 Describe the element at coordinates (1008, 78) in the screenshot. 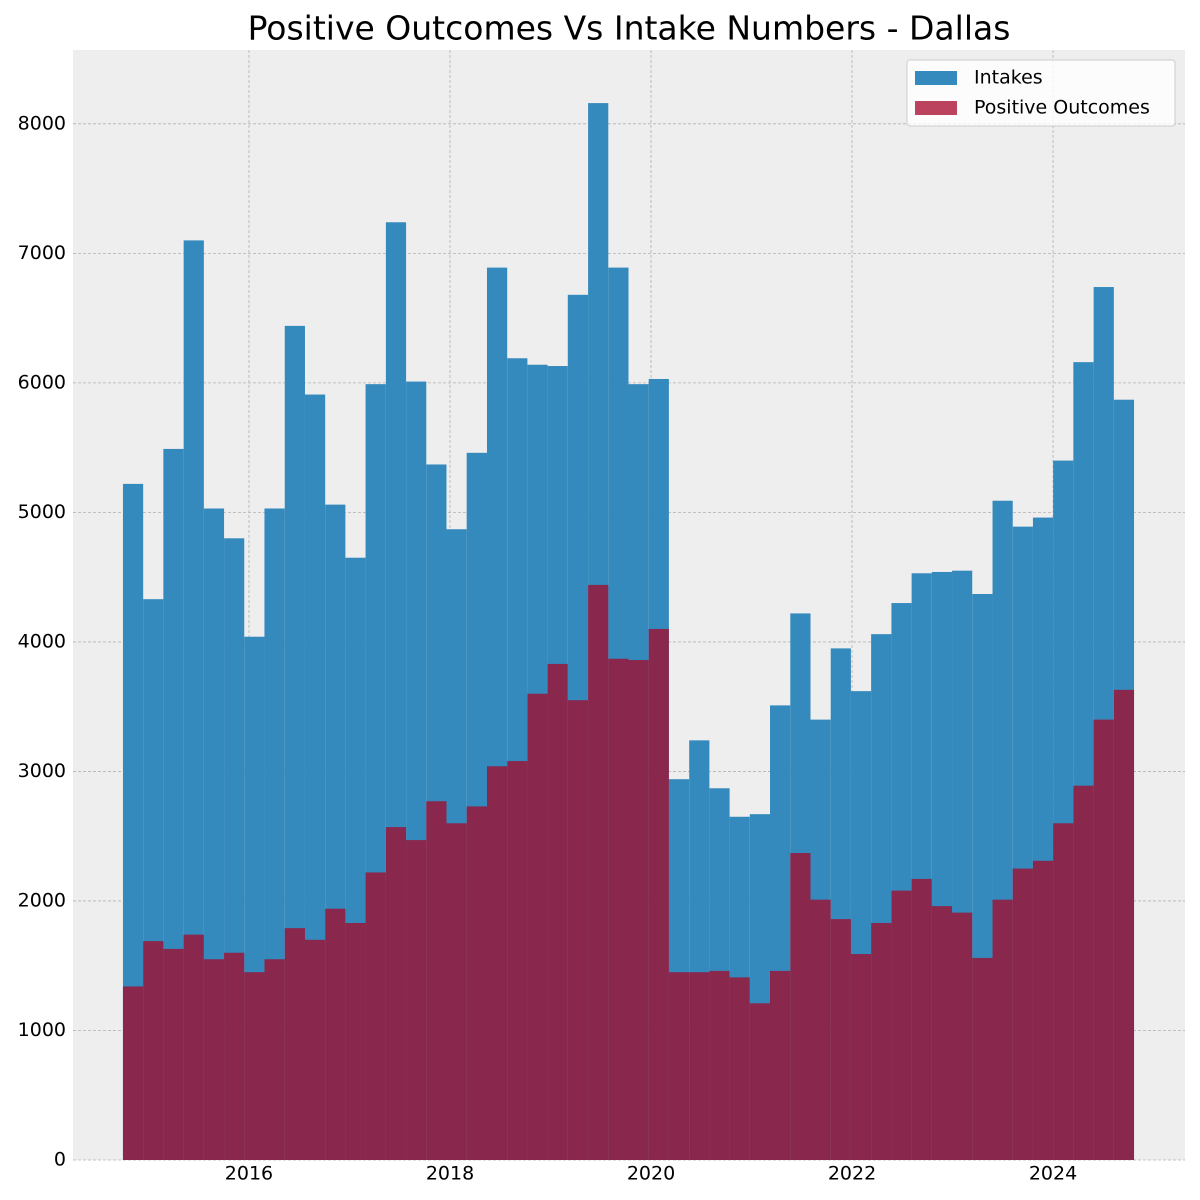

I see `legend-label: Intakes` at that location.